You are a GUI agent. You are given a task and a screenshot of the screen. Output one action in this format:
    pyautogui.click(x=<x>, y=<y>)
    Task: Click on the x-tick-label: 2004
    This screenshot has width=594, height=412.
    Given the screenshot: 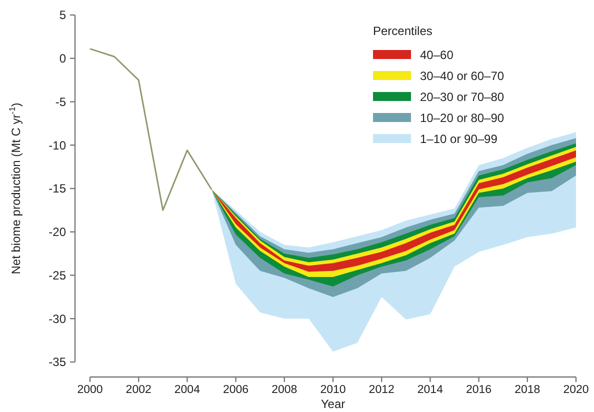 What is the action you would take?
    pyautogui.click(x=187, y=390)
    